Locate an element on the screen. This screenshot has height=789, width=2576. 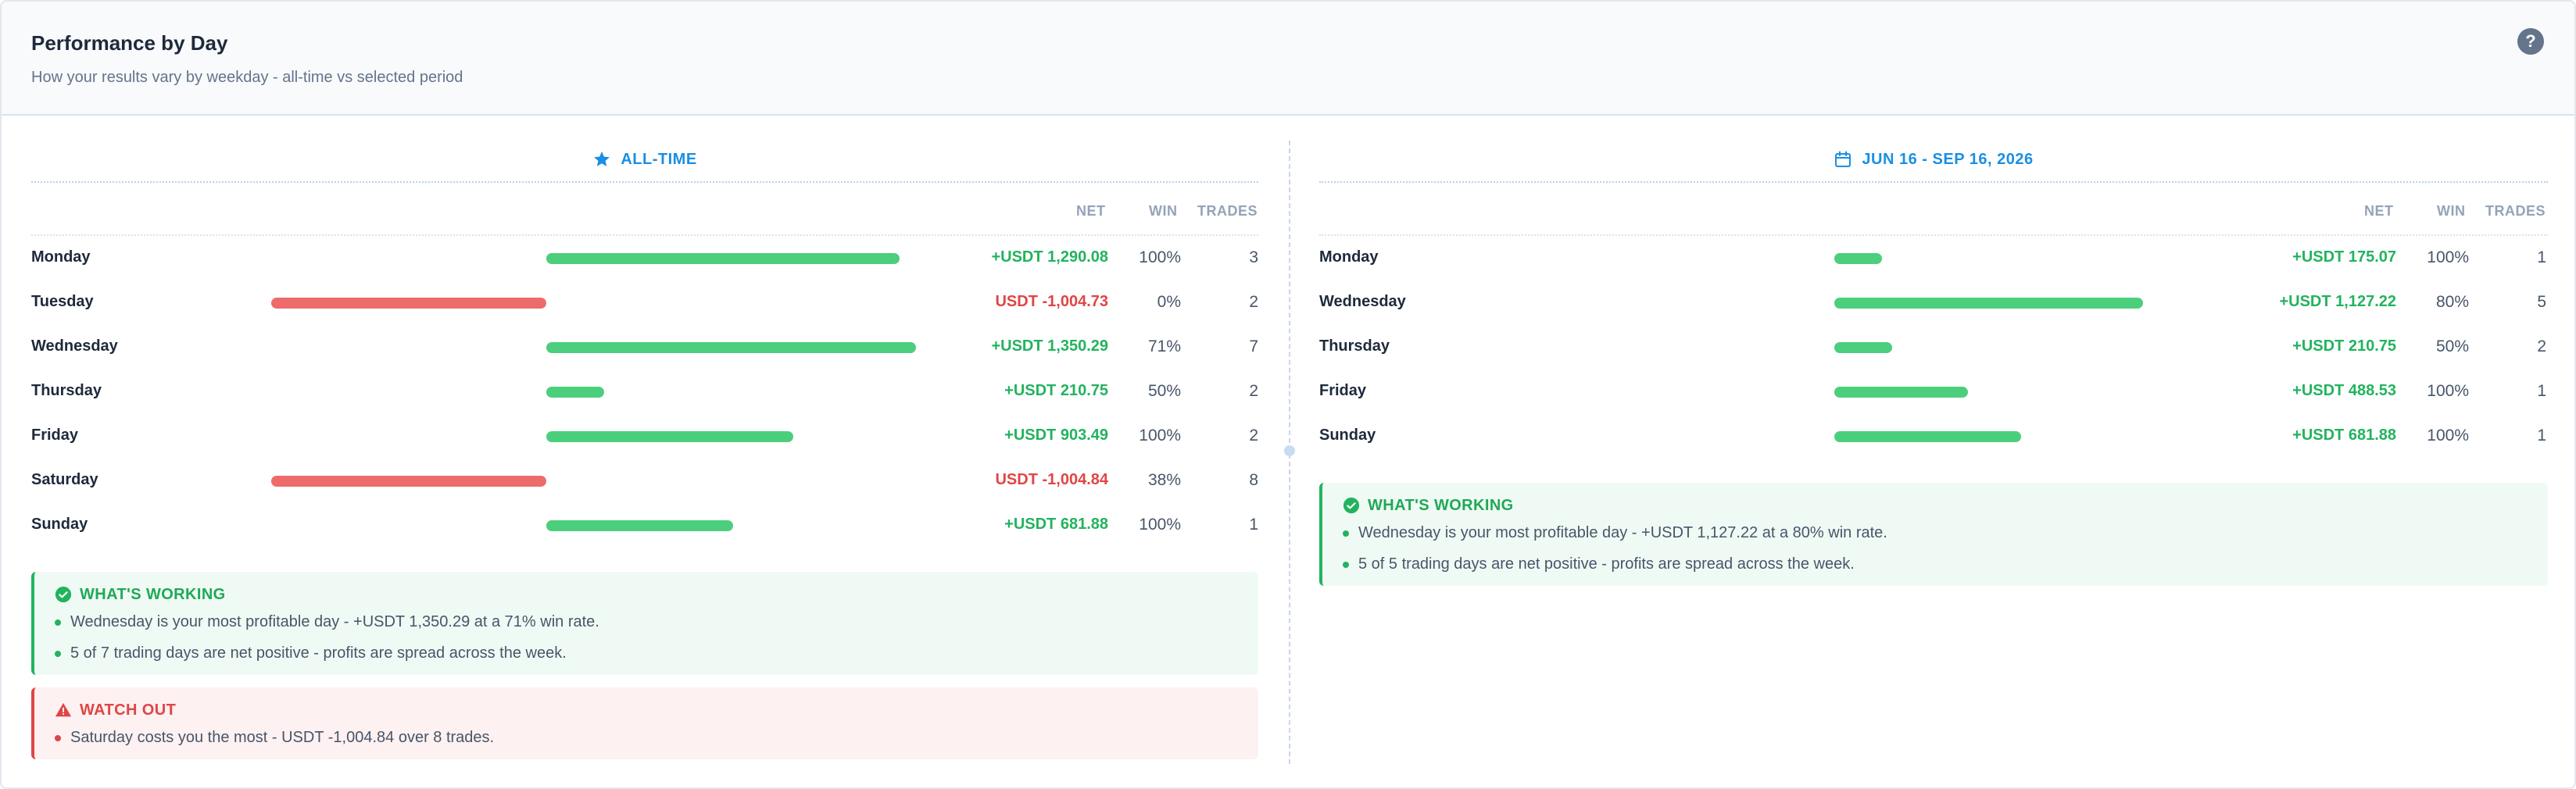
day-label: Monday is located at coordinates (61, 257).